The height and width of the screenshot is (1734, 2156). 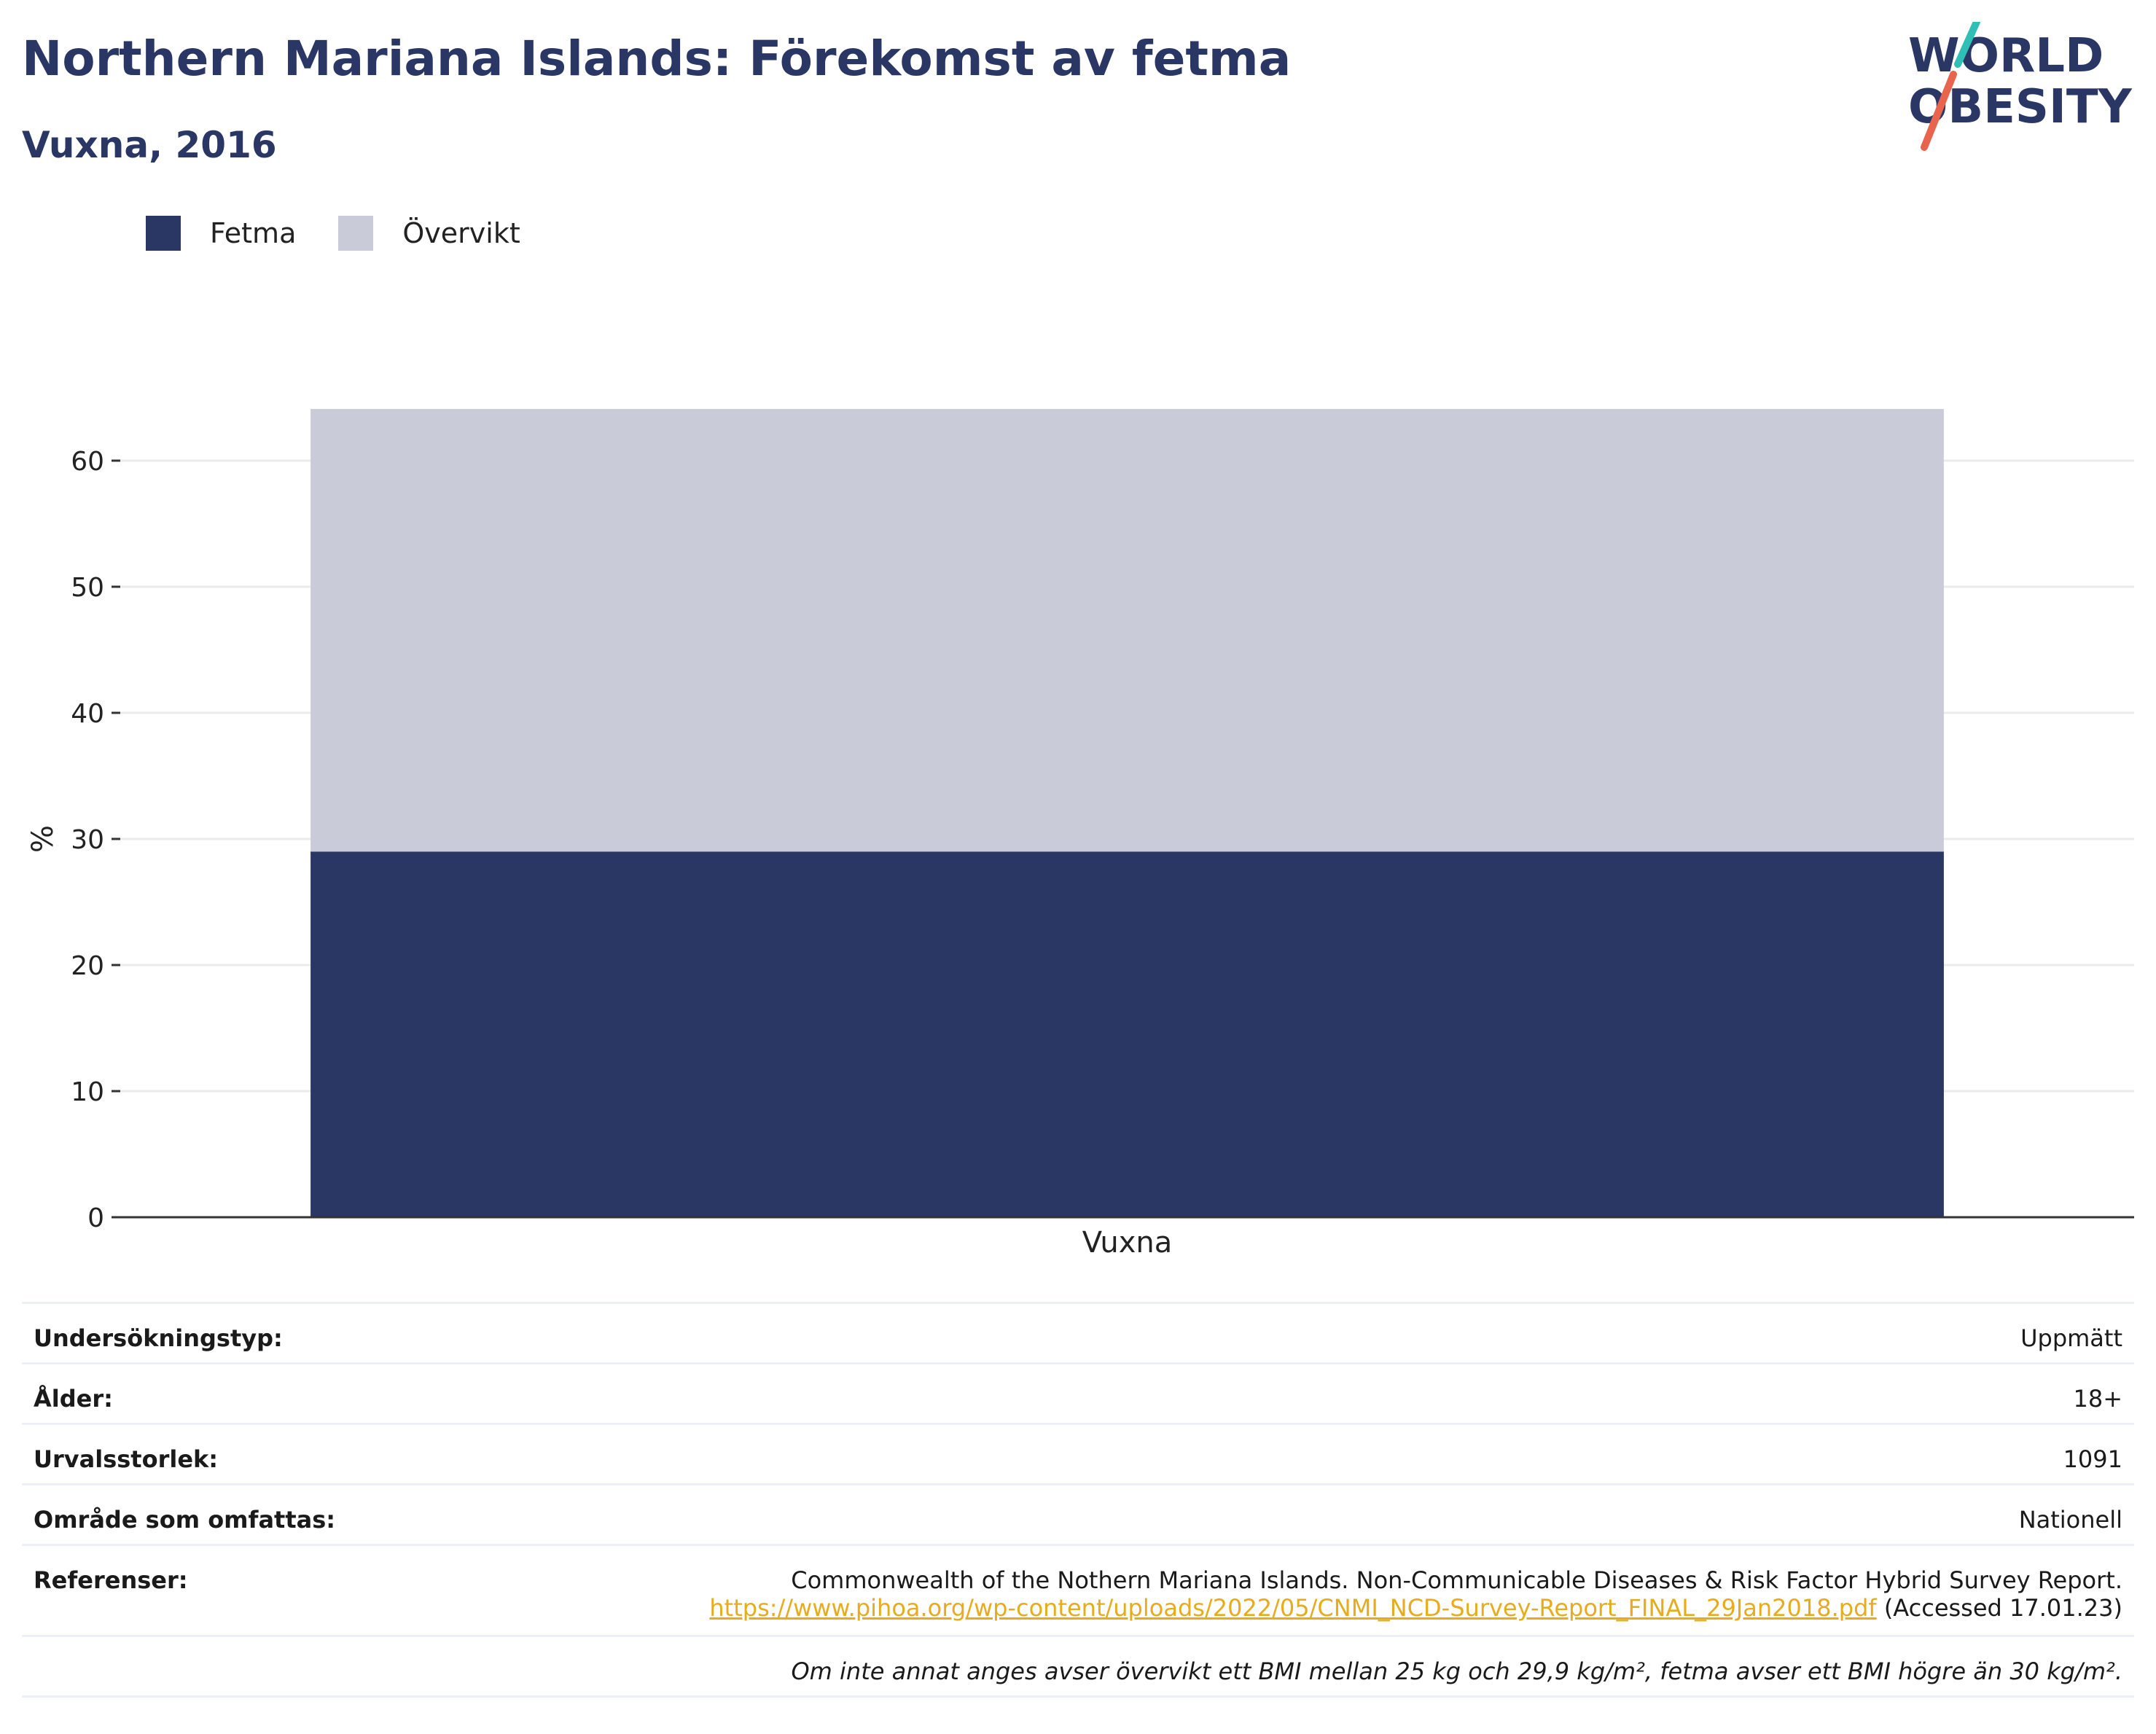 What do you see at coordinates (1939, 111) in the screenshot?
I see `logo-slash-coral` at bounding box center [1939, 111].